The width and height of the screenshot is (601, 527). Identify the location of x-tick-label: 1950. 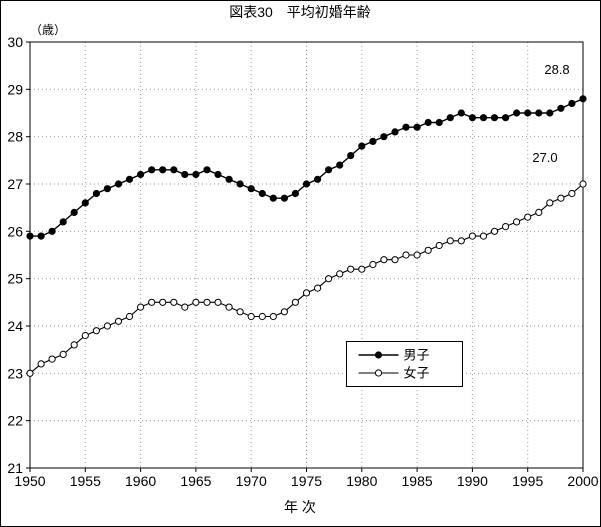
(29, 481).